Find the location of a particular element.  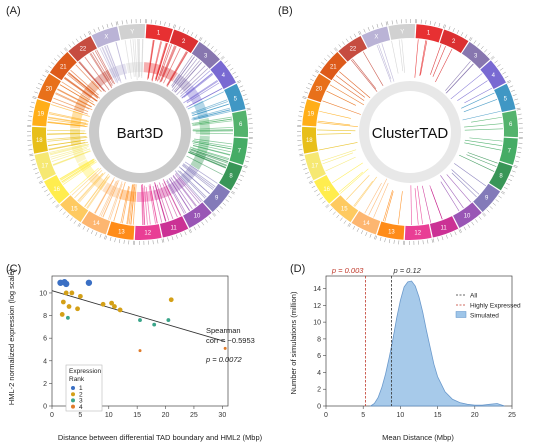

b-chrom-label-8: 8 is located at coordinates (501, 177).